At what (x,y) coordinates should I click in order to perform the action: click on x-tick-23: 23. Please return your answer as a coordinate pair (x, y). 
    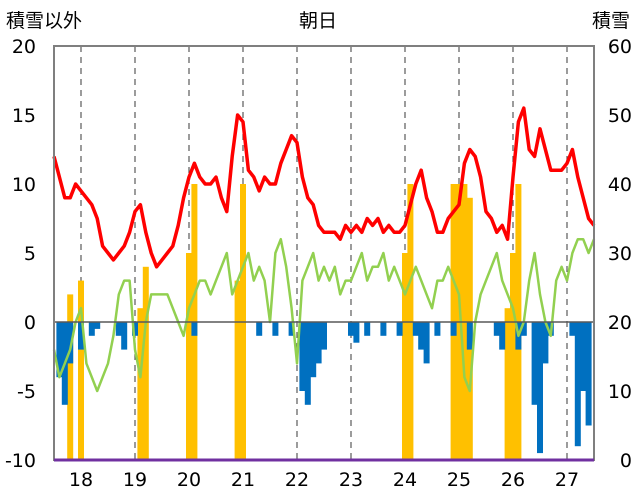
    Looking at the image, I should click on (351, 480).